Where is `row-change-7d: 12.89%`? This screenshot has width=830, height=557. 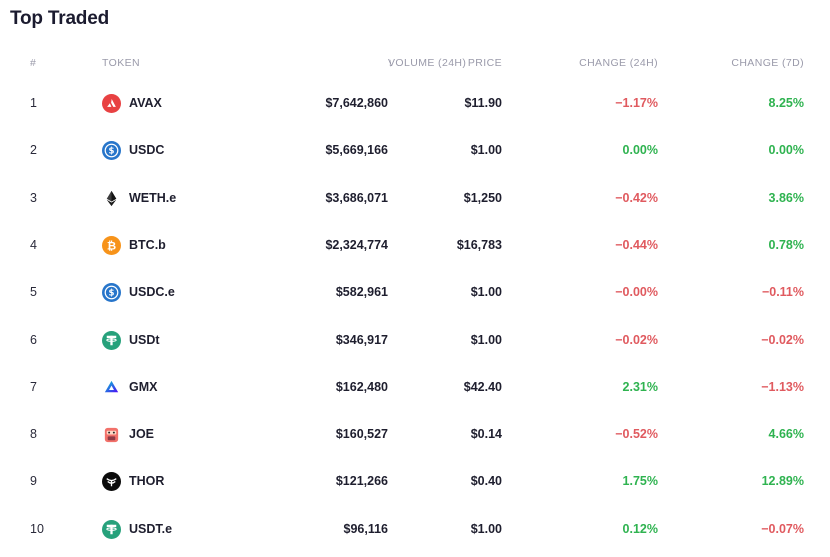
row-change-7d: 12.89% is located at coordinates (782, 481).